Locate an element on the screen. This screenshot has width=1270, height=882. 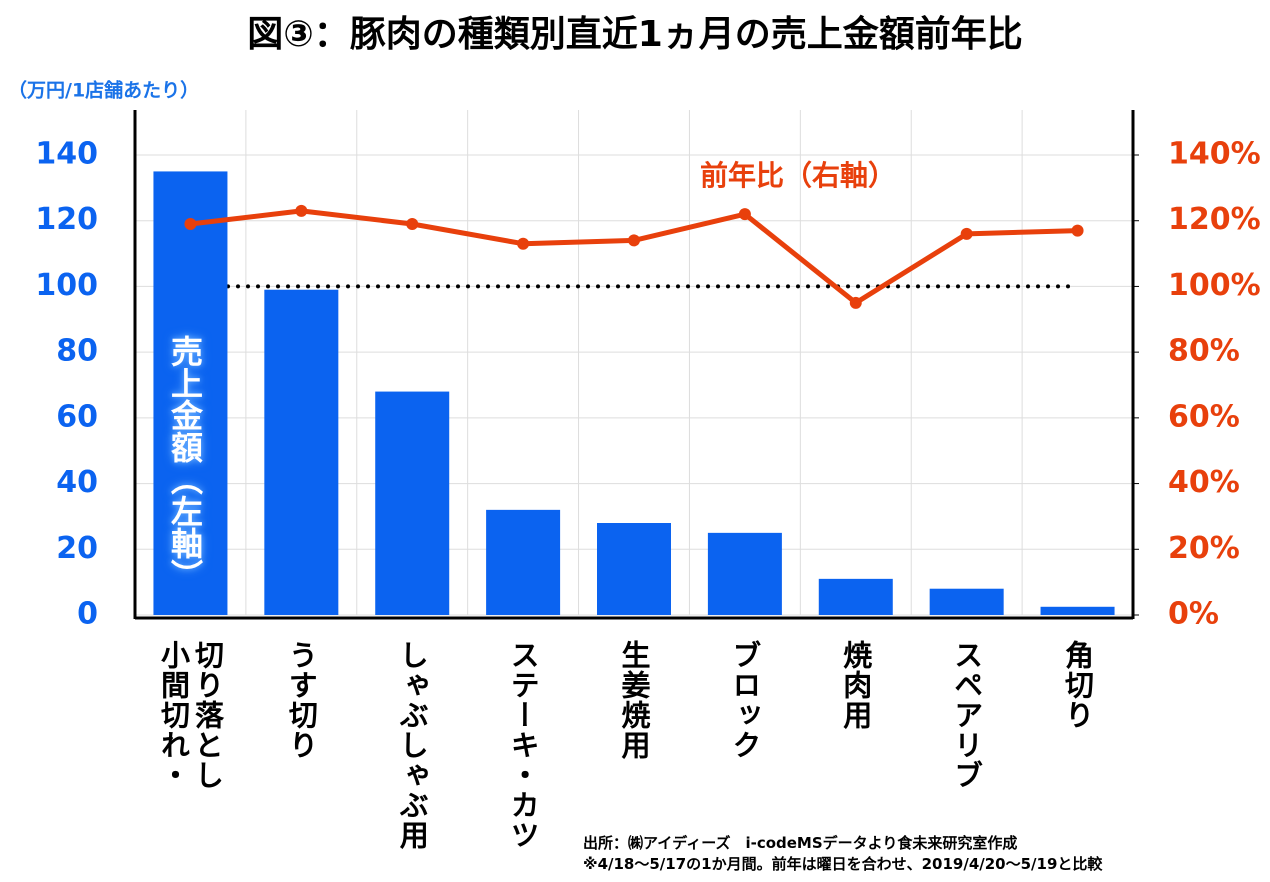
y-tick-label: 60 is located at coordinates (77, 416).